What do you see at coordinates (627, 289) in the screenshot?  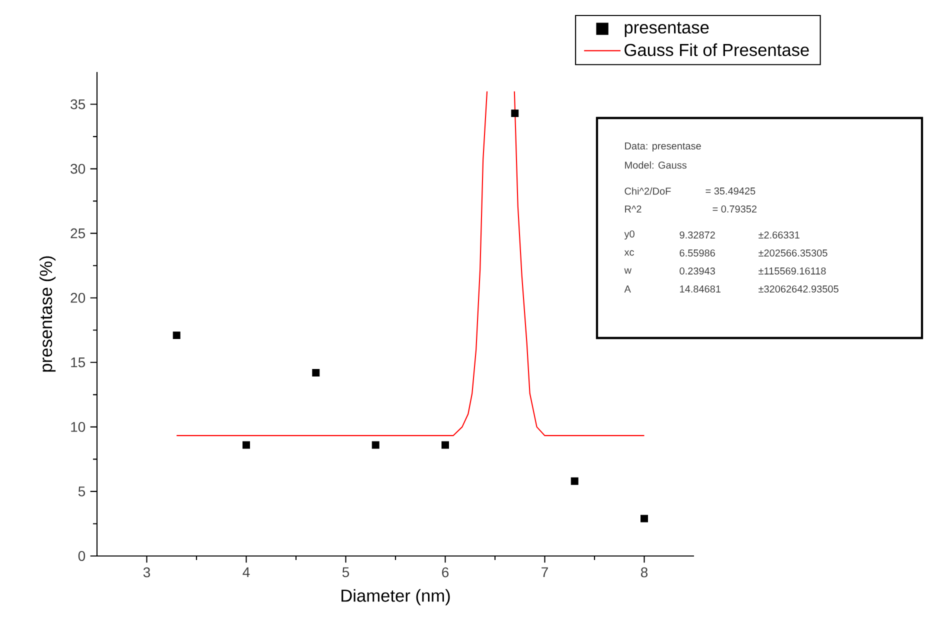 I see `annotation: A` at bounding box center [627, 289].